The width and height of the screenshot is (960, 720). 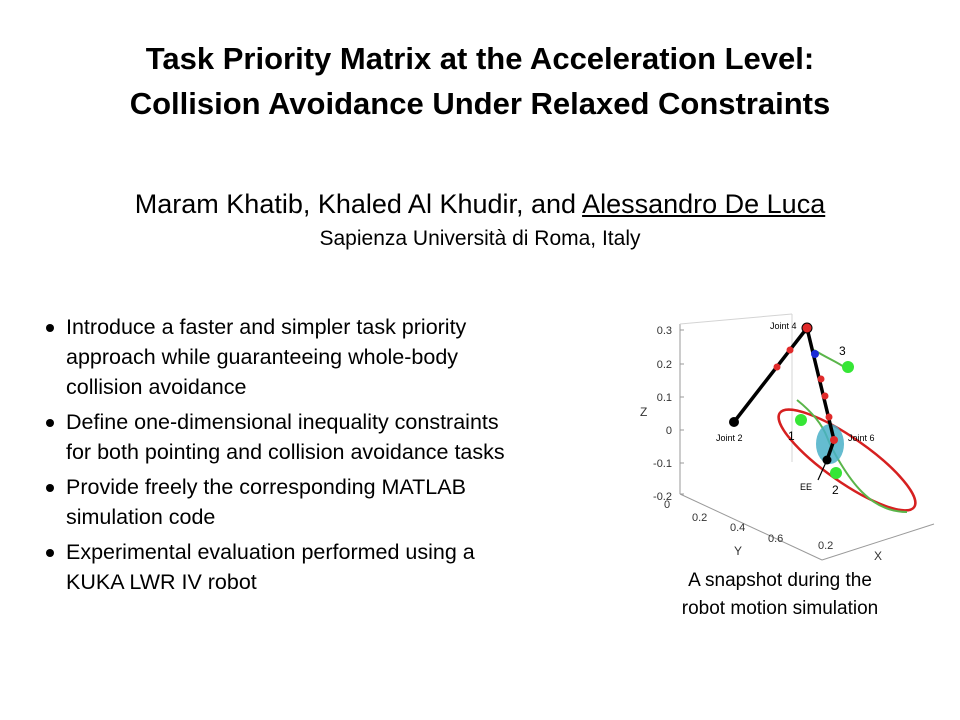 I want to click on y-axis-label: Y, so click(x=738, y=551).